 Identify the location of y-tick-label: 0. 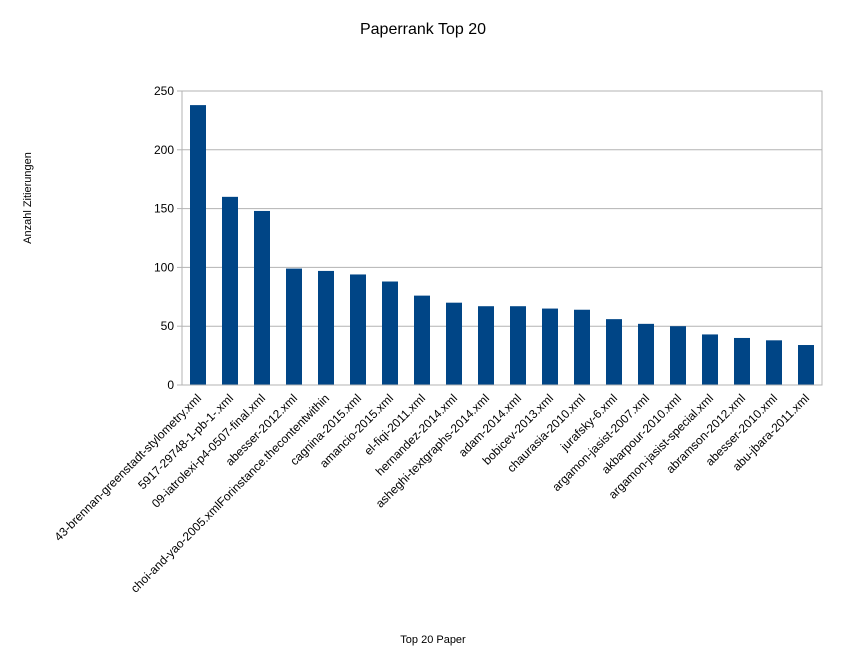
(170, 385).